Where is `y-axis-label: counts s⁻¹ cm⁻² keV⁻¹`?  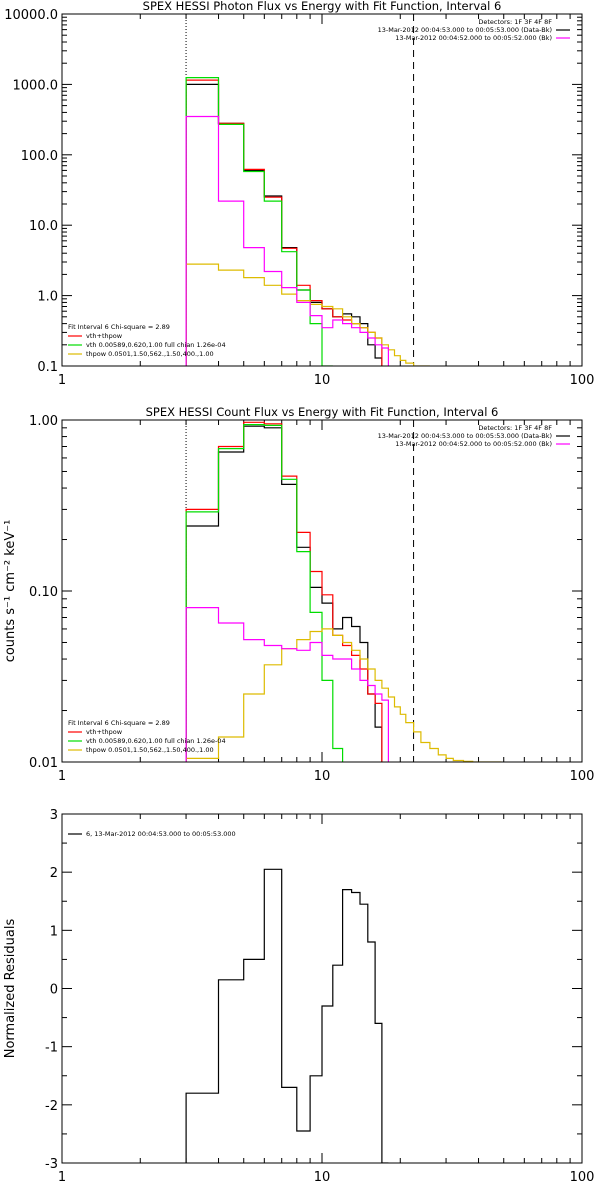 y-axis-label: counts s⁻¹ cm⁻² keV⁻¹ is located at coordinates (10, 591).